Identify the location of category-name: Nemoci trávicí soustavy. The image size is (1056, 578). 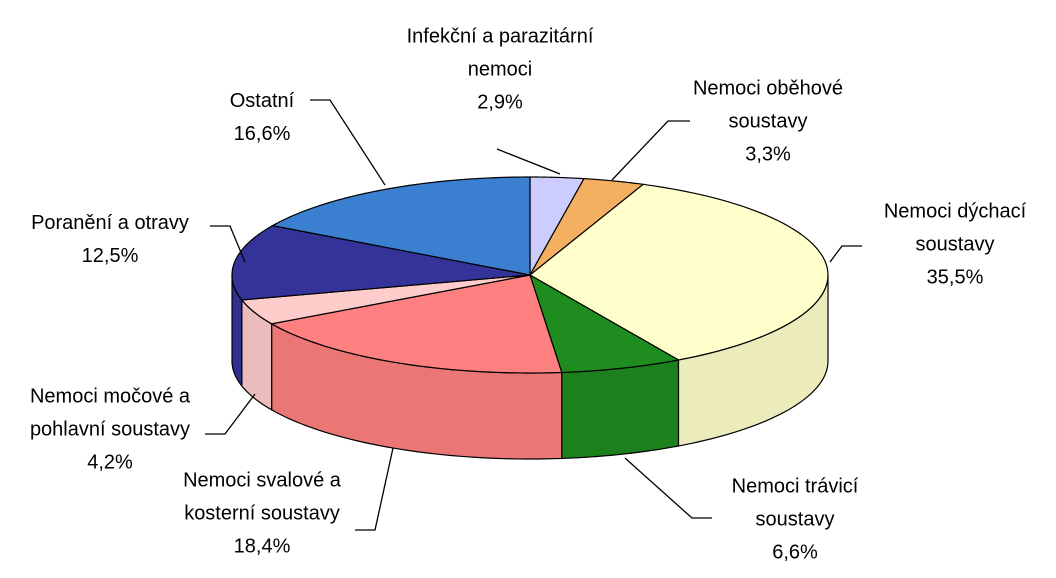
(795, 503).